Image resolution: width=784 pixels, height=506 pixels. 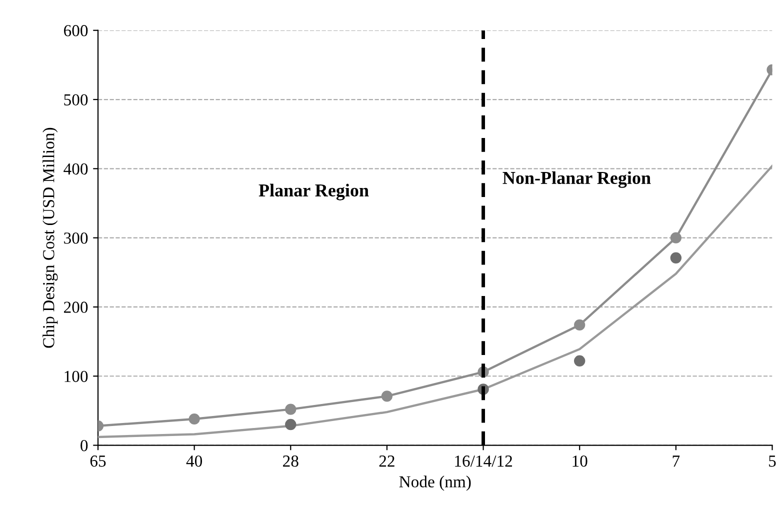 I want to click on annotation: Non-Planar Region, so click(x=576, y=179).